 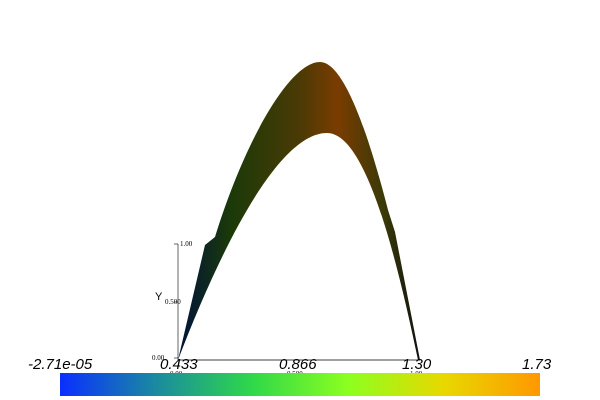 What do you see at coordinates (300, 384) in the screenshot?
I see `scalar-color-bar` at bounding box center [300, 384].